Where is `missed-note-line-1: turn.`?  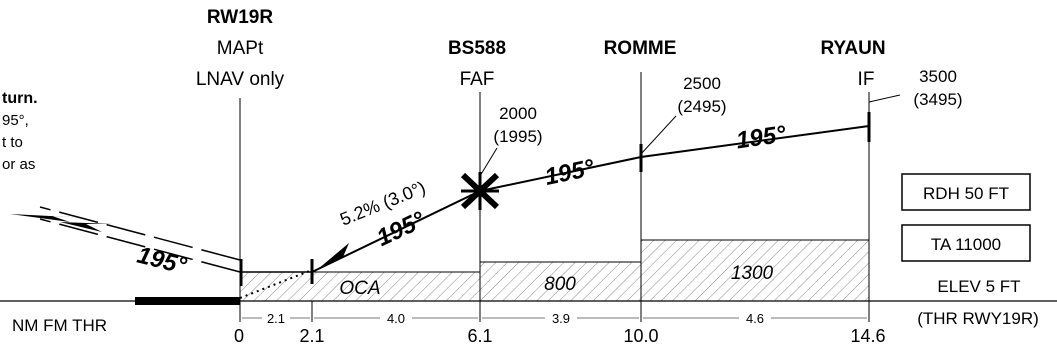
missed-note-line-1: turn. is located at coordinates (20, 98).